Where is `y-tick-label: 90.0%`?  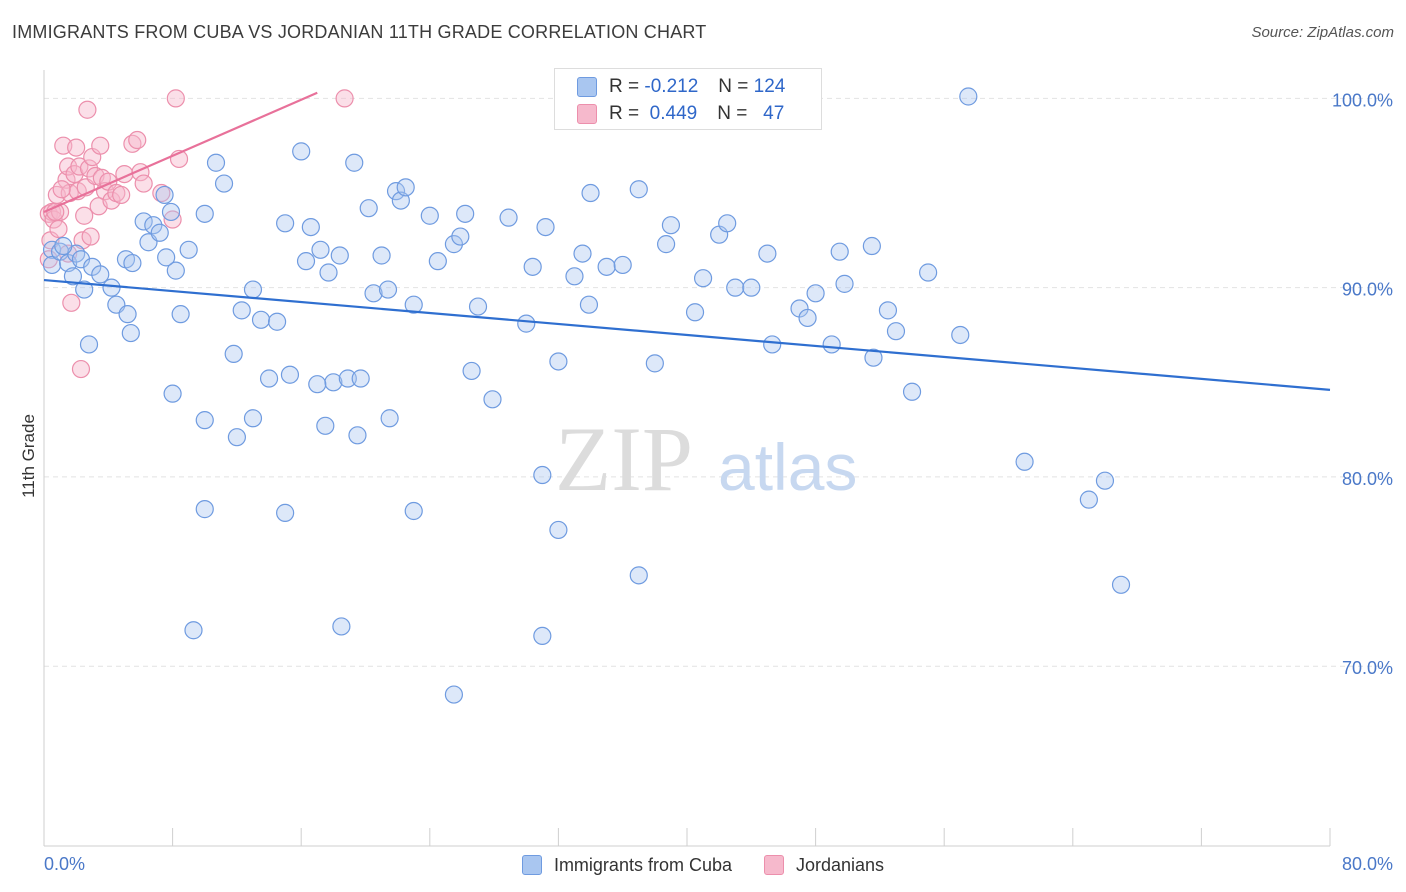 y-tick-label: 90.0% is located at coordinates (1367, 290).